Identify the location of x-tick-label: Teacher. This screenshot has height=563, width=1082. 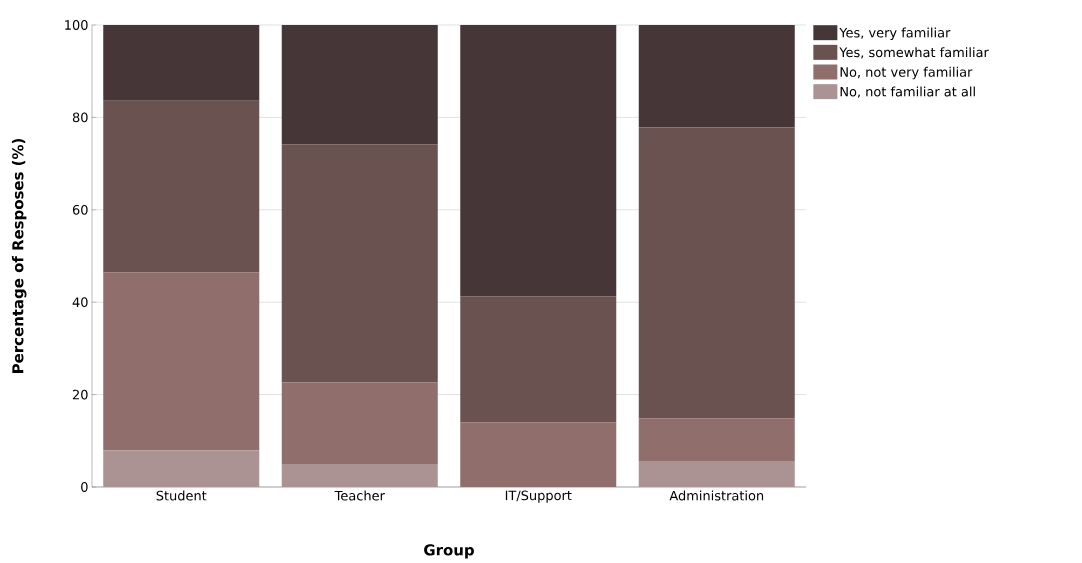
(359, 495).